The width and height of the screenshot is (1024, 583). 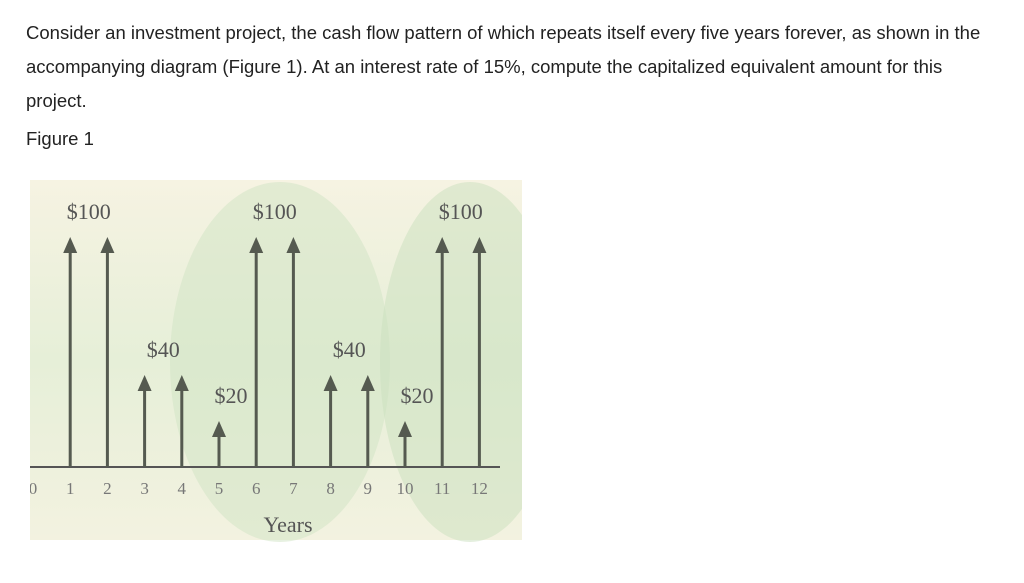 What do you see at coordinates (144, 488) in the screenshot?
I see `year-tick-label: 3` at bounding box center [144, 488].